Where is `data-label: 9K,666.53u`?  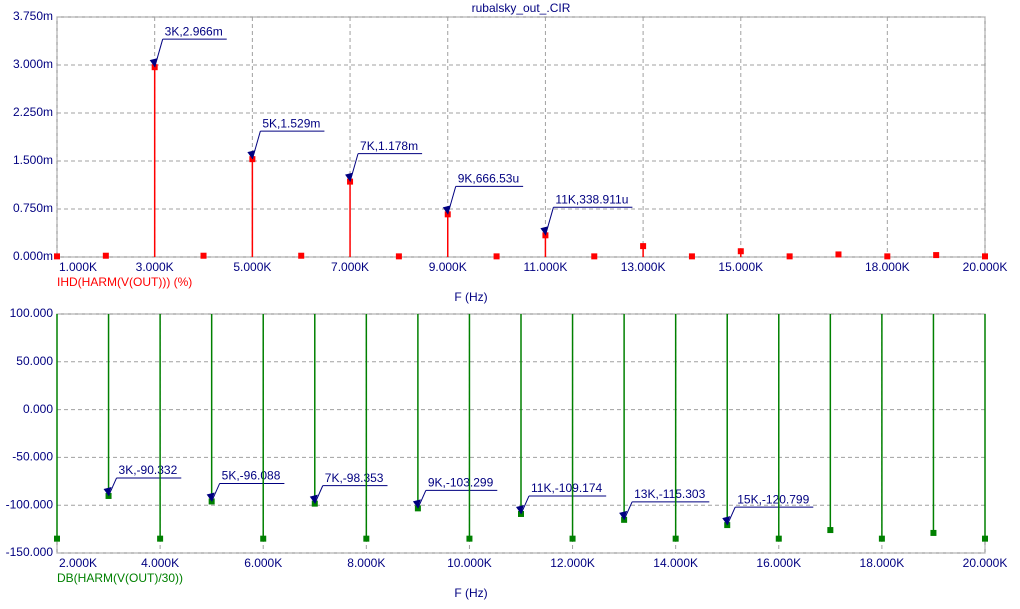 data-label: 9K,666.53u is located at coordinates (488, 179).